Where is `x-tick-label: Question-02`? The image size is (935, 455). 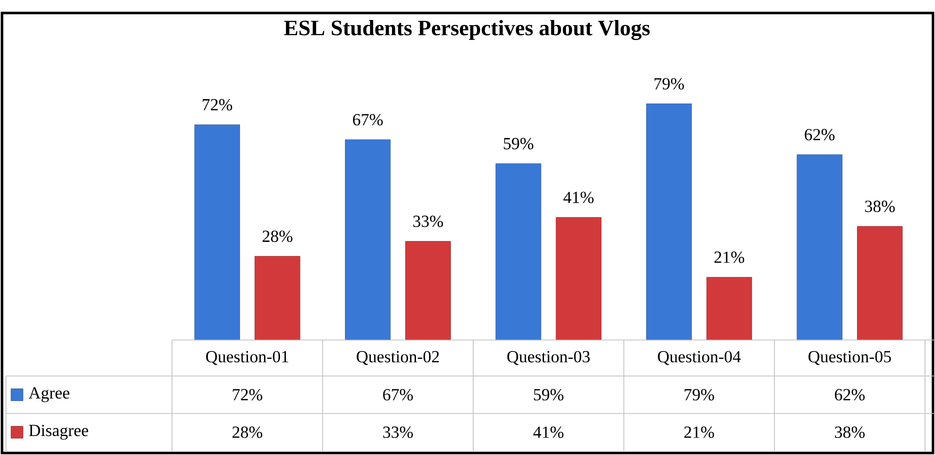
x-tick-label: Question-02 is located at coordinates (397, 357).